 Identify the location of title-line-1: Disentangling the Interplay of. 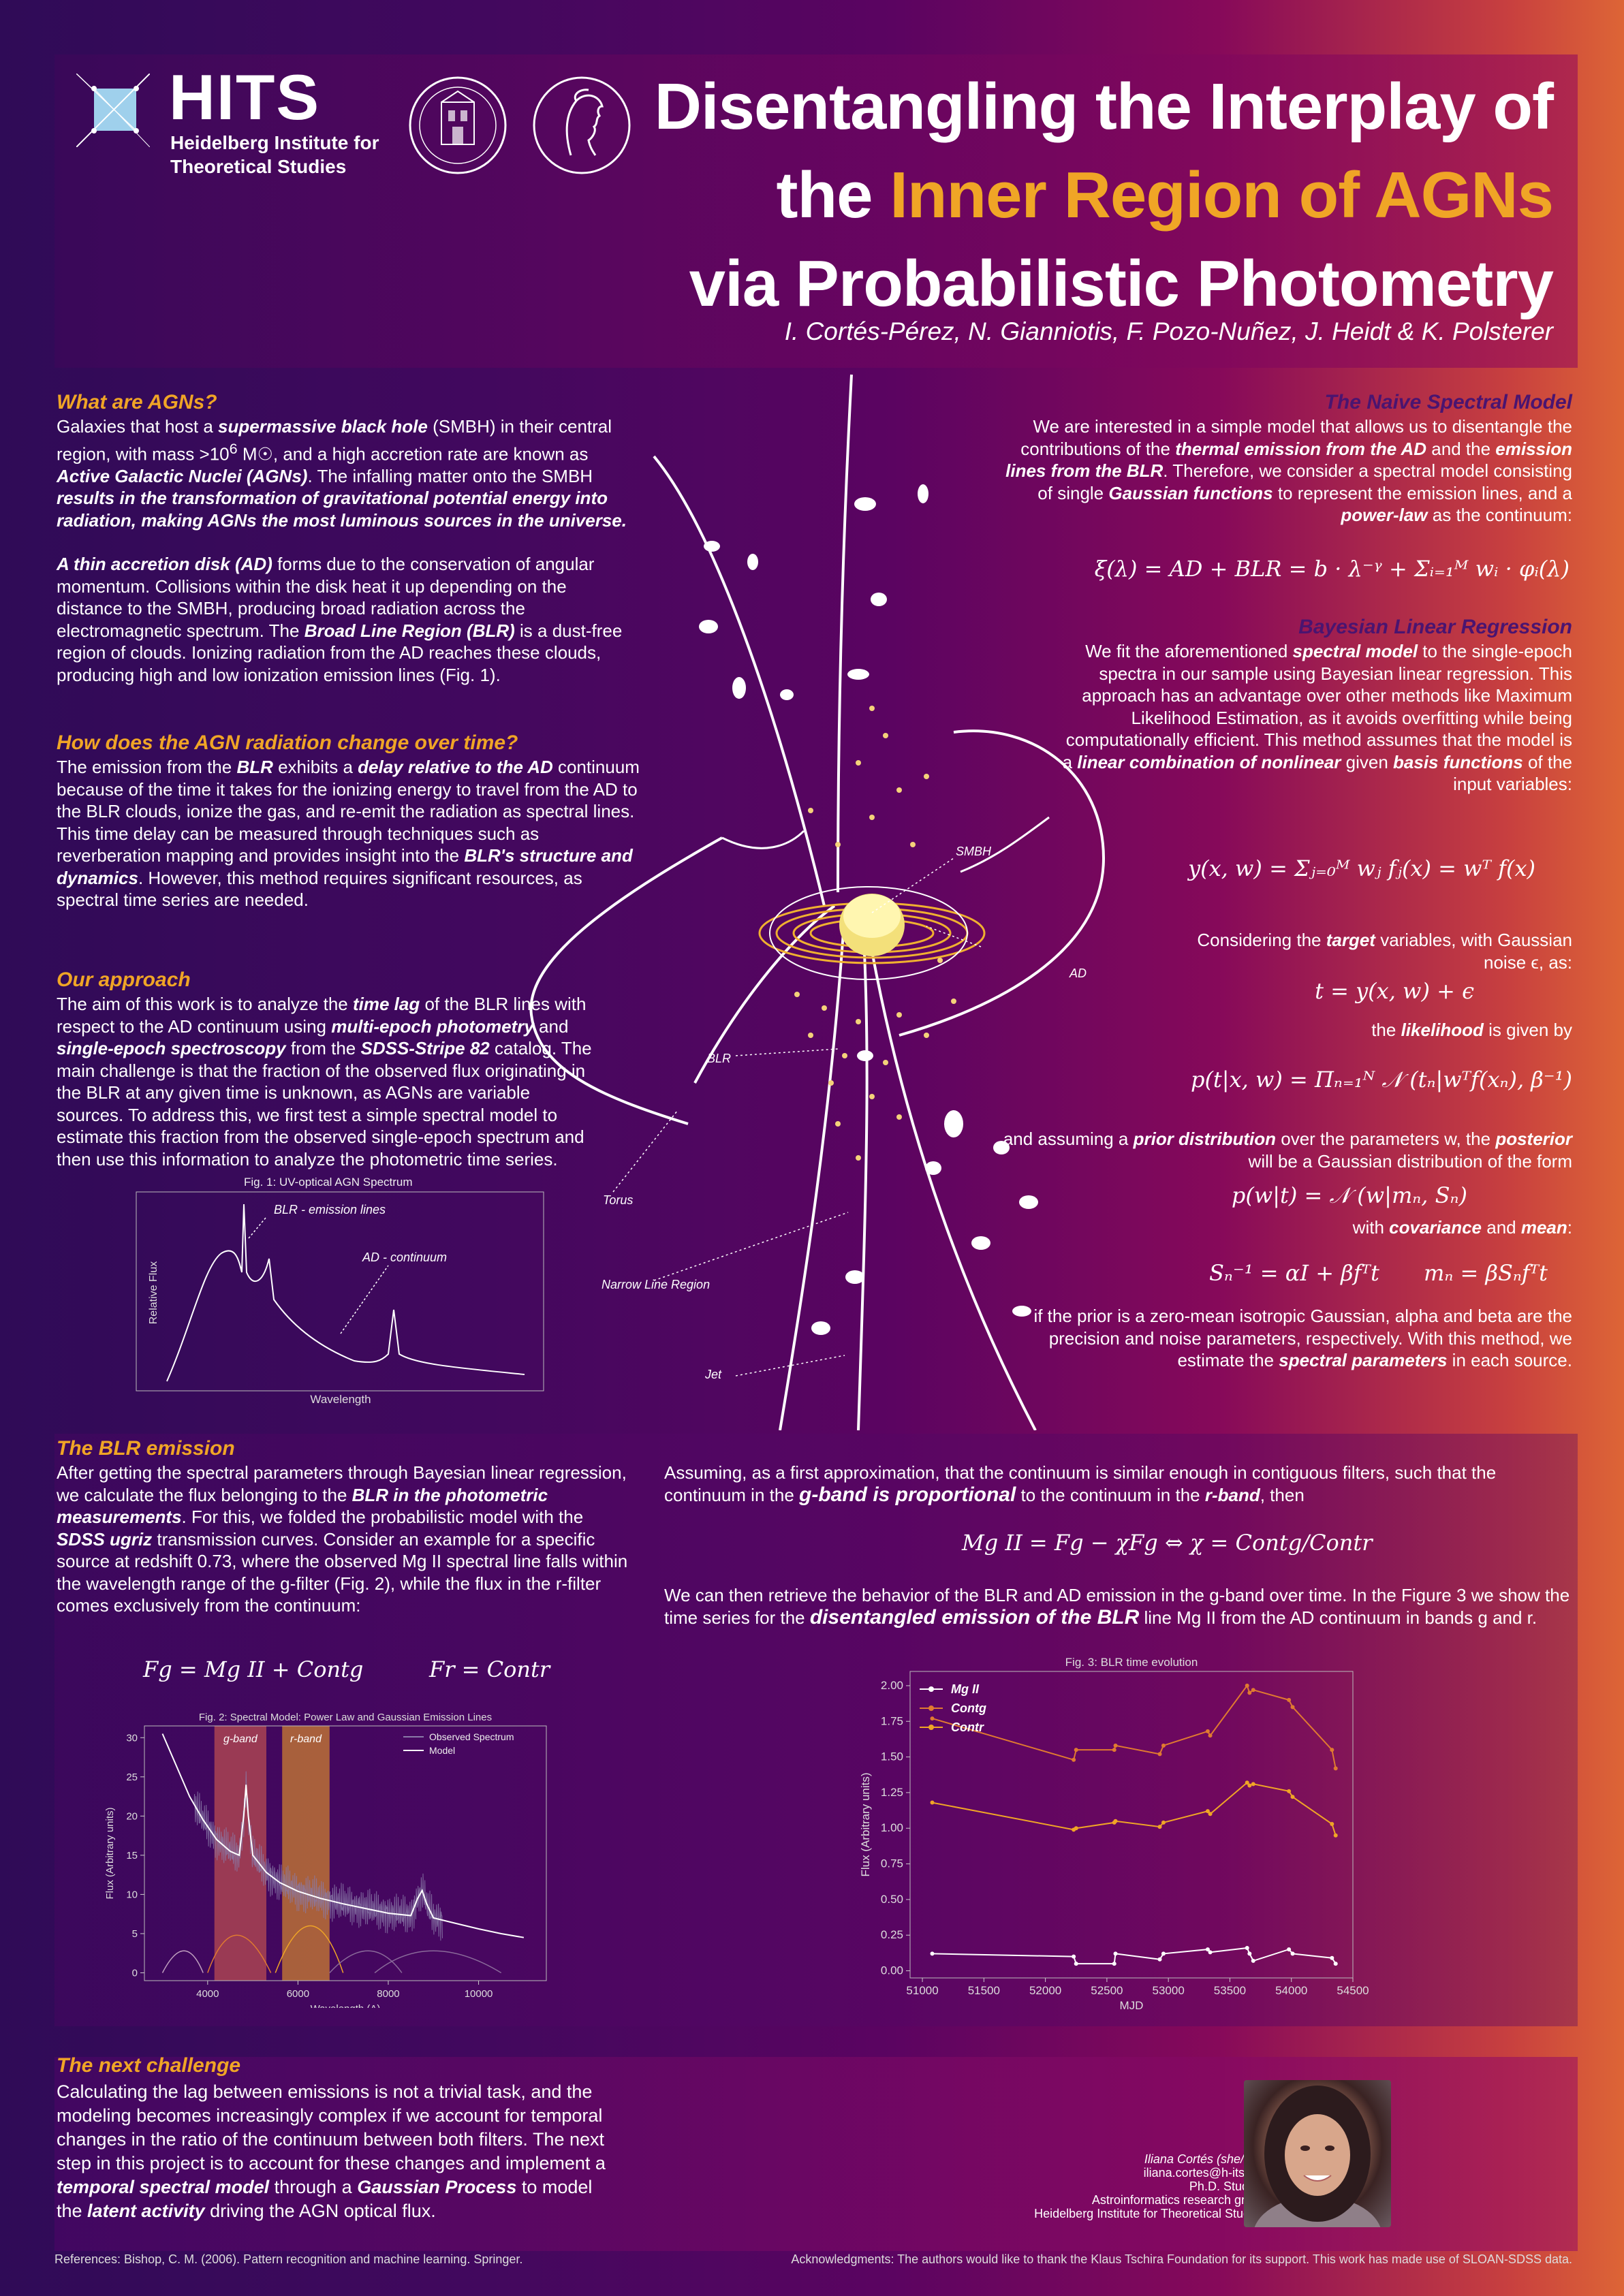
(1104, 106).